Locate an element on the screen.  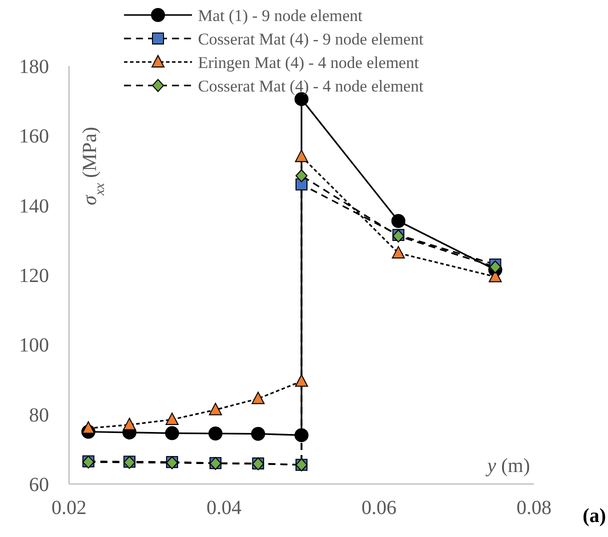
y-tick-label: 120 is located at coordinates (34, 276).